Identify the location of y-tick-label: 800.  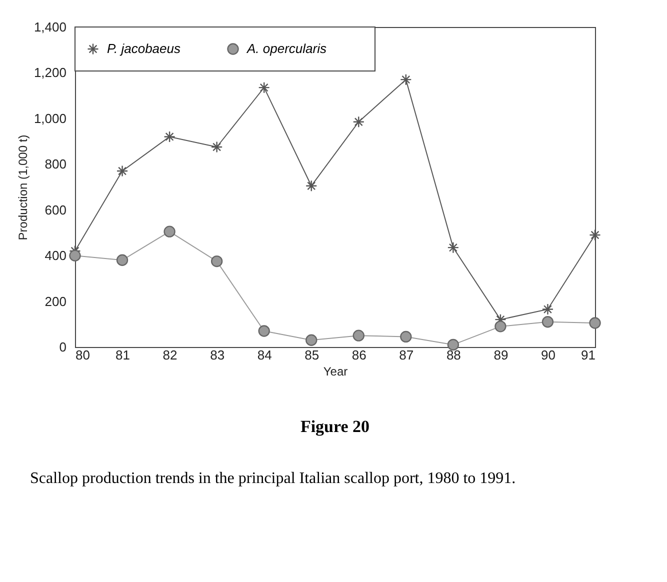
(55, 164).